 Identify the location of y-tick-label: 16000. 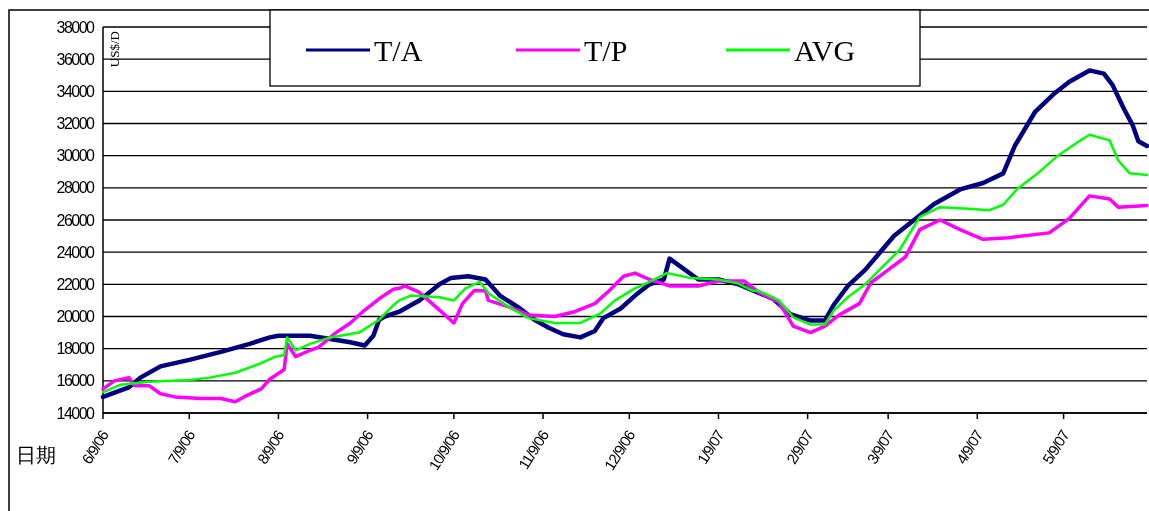
(76, 381).